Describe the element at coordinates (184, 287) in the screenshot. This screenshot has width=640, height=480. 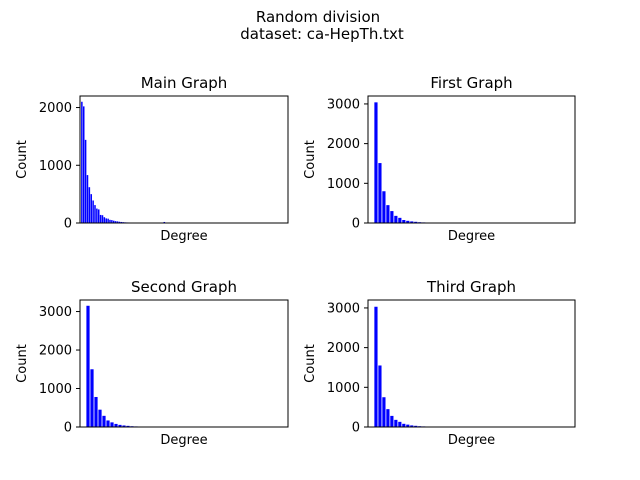
I see `second-graph-title: Second Graph` at that location.